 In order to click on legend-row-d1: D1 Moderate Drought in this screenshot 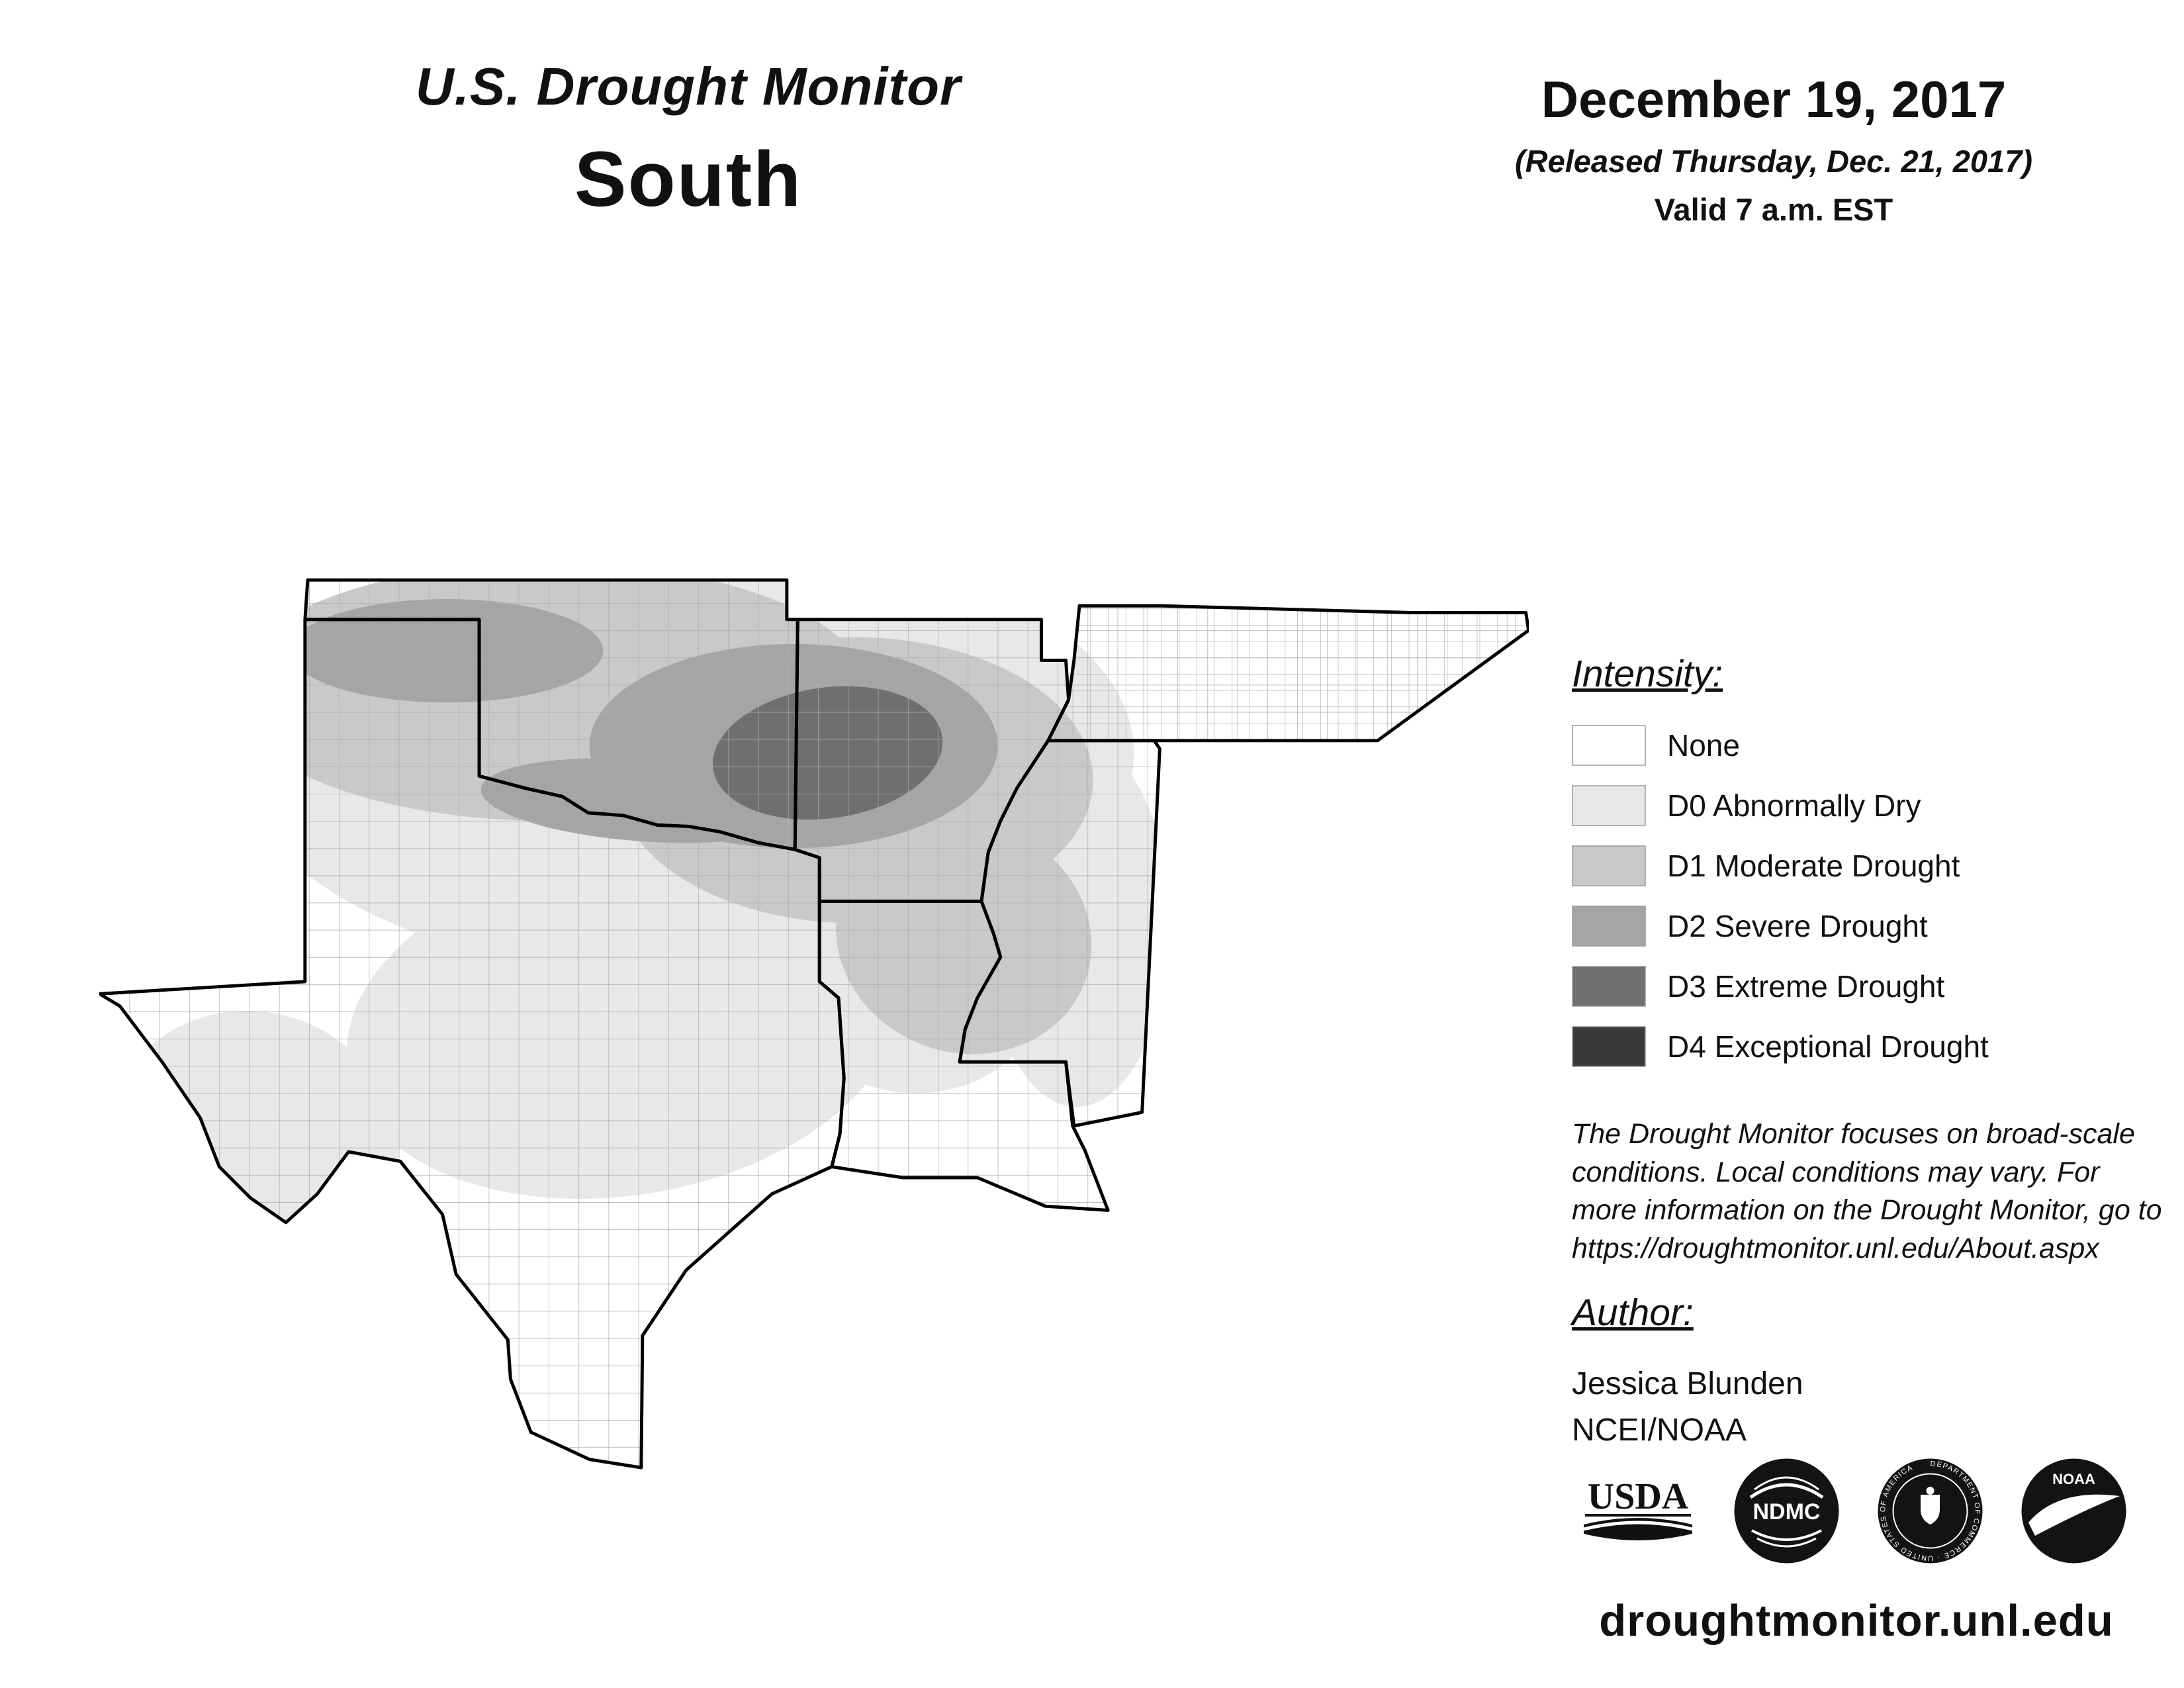, I will do `click(1869, 865)`.